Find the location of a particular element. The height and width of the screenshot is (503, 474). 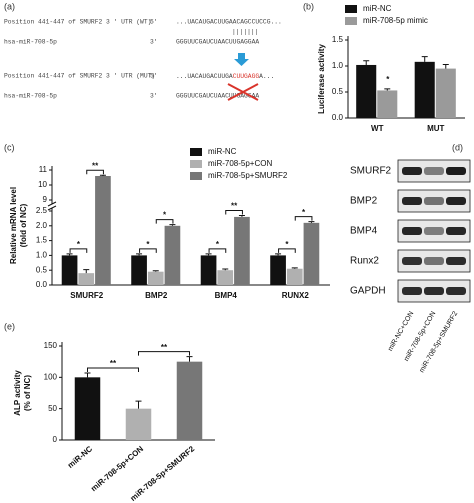

x-tick-label: miR-NC is located at coordinates (80, 457).